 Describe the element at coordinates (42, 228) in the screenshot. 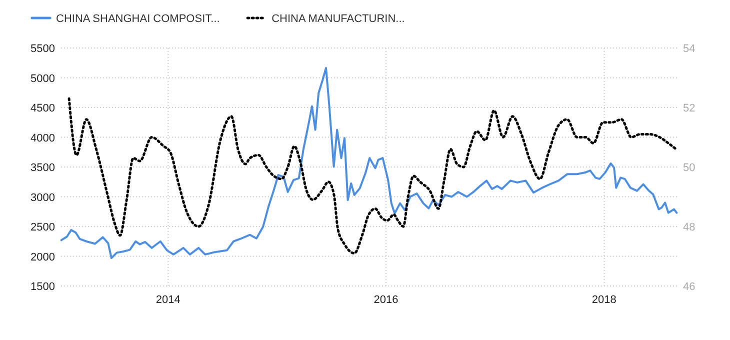

I see `y-tick-label: 2500` at that location.